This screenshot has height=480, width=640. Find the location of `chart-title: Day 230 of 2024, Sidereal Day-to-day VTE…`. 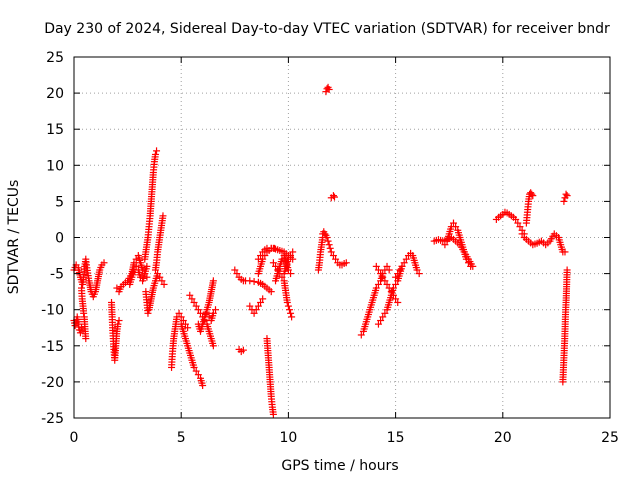

chart-title: Day 230 of 2024, Sidereal Day-to-day VTE… is located at coordinates (327, 29).